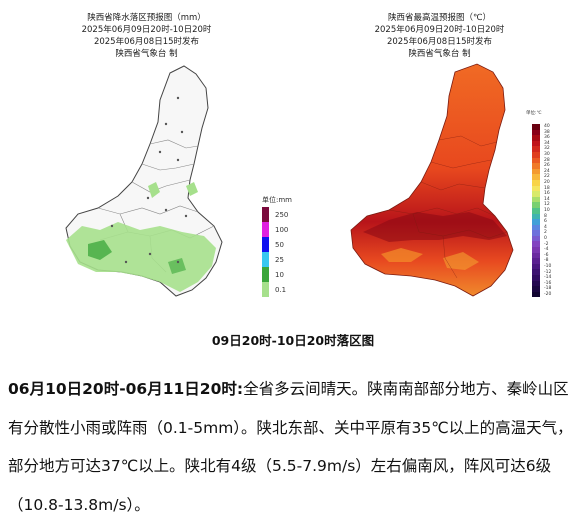  What do you see at coordinates (282, 229) in the screenshot?
I see `rain-legend-label: 100` at bounding box center [282, 229].